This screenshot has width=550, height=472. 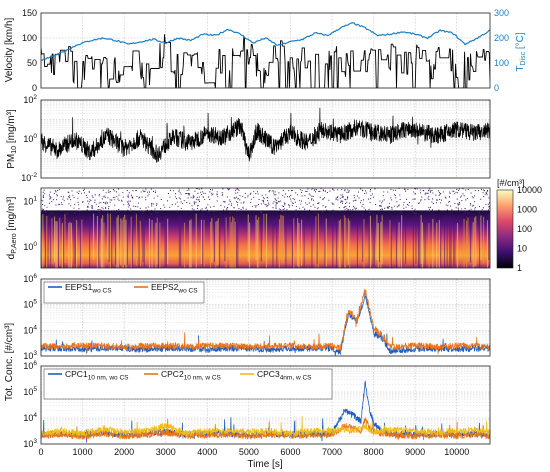 I want to click on heatmap-cells, so click(x=265, y=228).